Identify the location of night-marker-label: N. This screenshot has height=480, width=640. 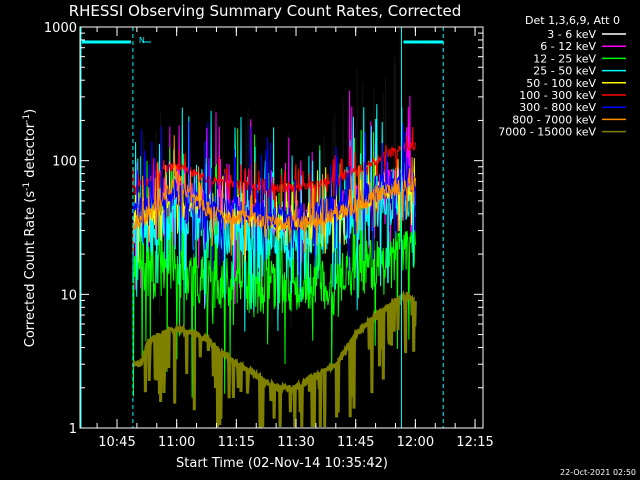
(142, 40).